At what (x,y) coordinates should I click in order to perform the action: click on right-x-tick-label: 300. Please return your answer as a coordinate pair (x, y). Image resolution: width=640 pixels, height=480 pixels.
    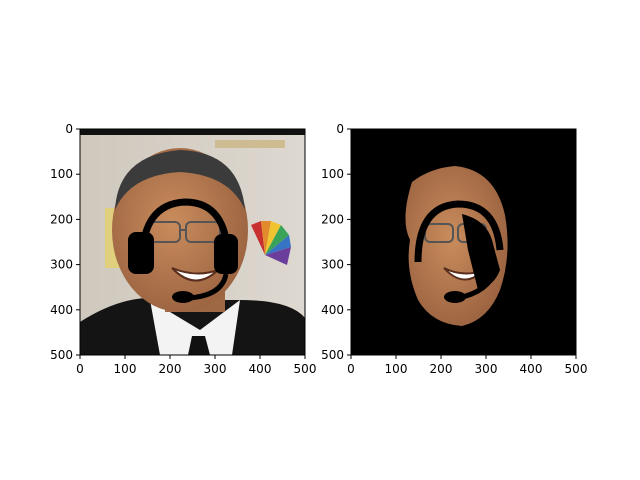
    Looking at the image, I should click on (486, 369).